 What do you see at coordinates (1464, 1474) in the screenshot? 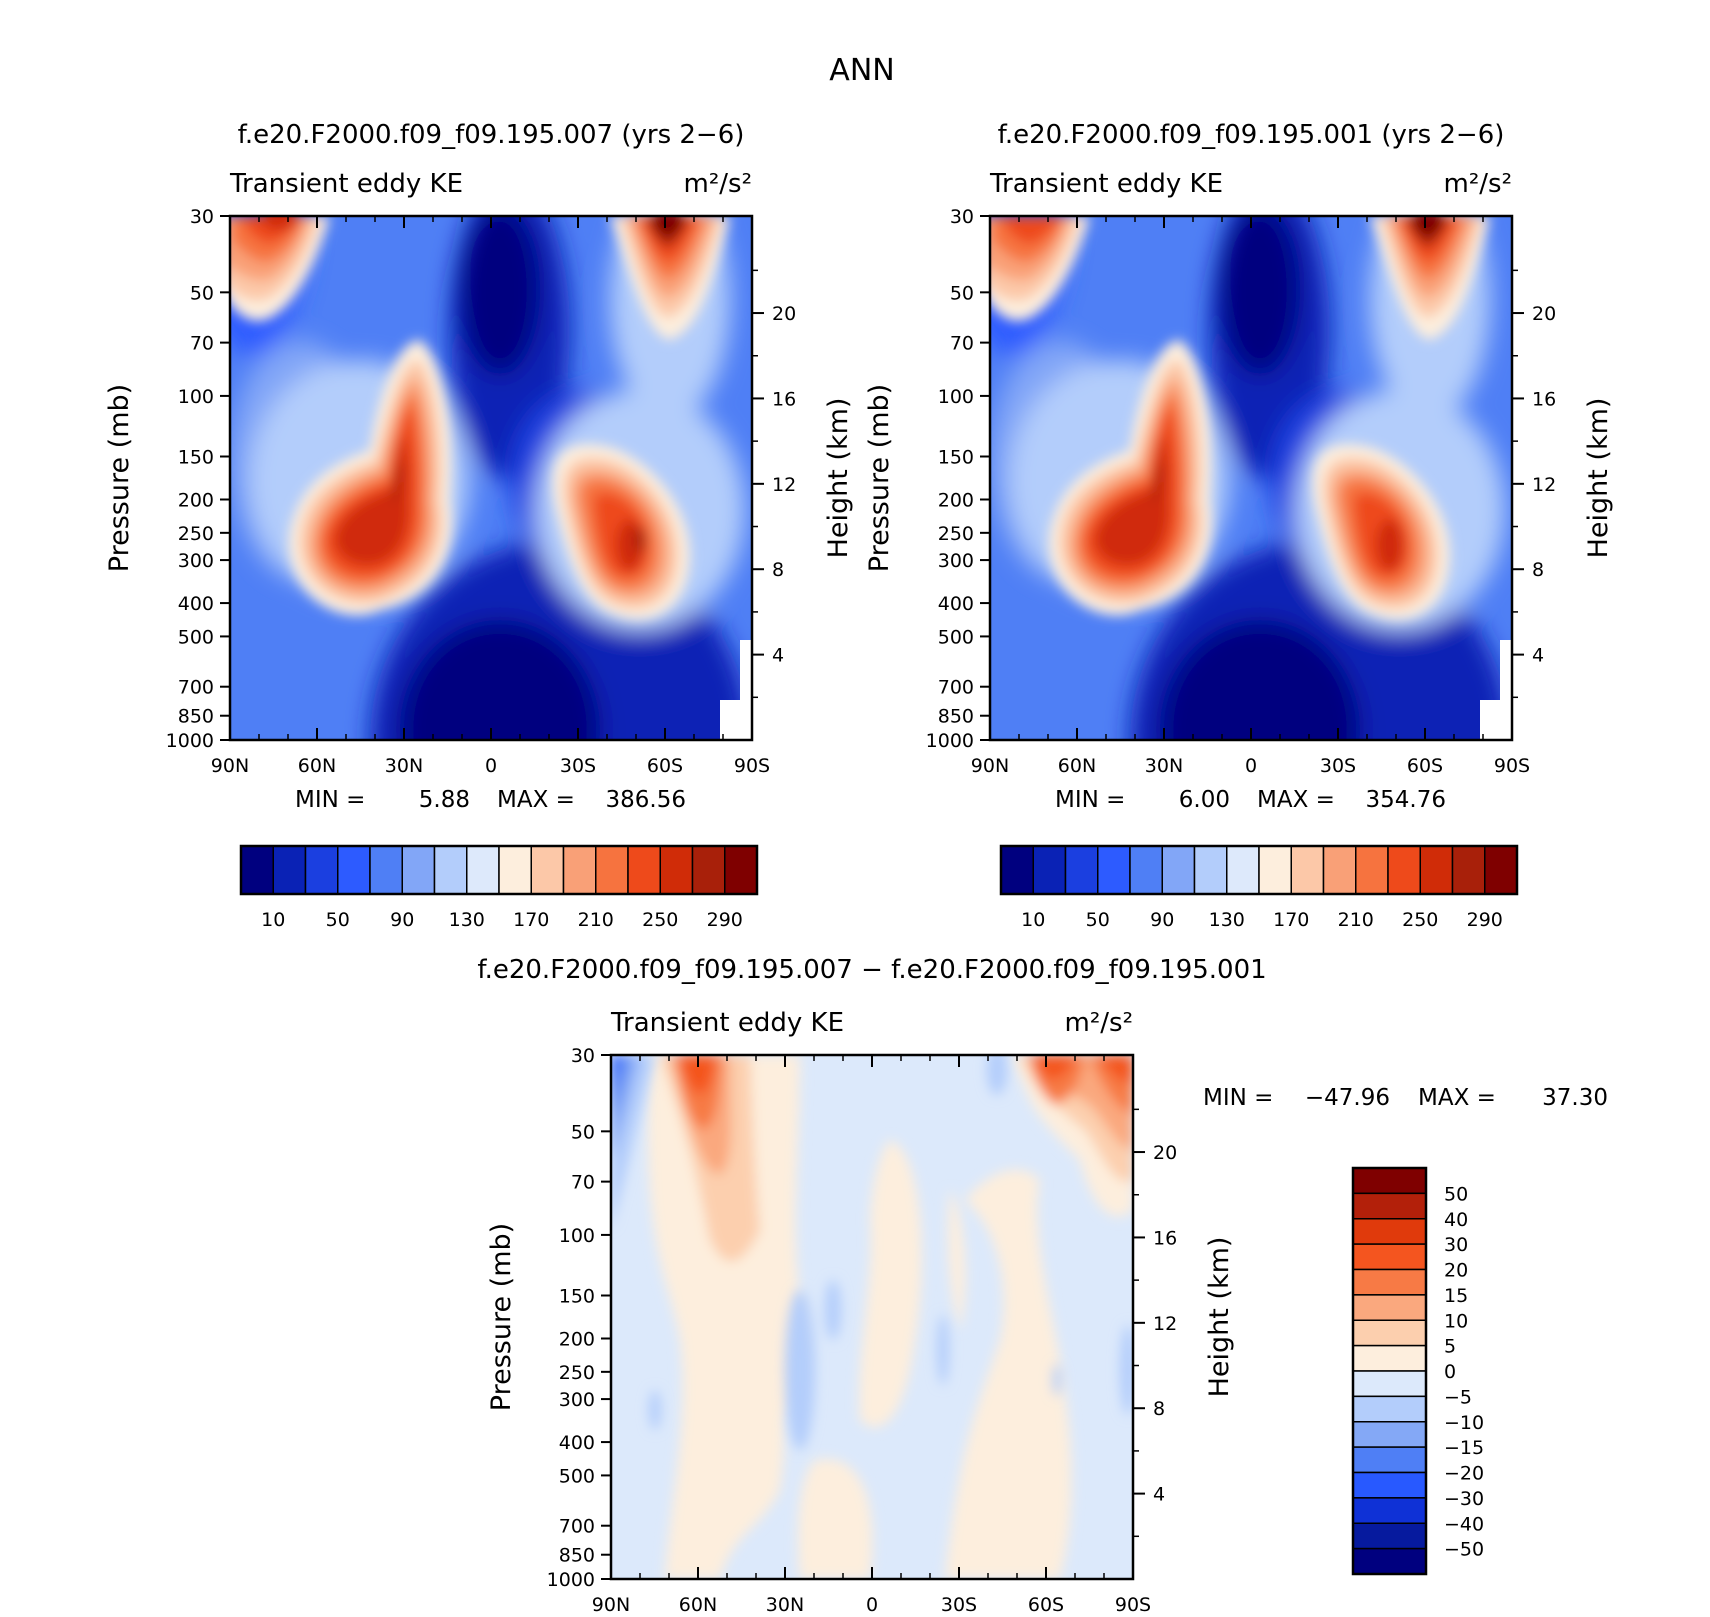
I see `colorbar-label: −20` at bounding box center [1464, 1474].